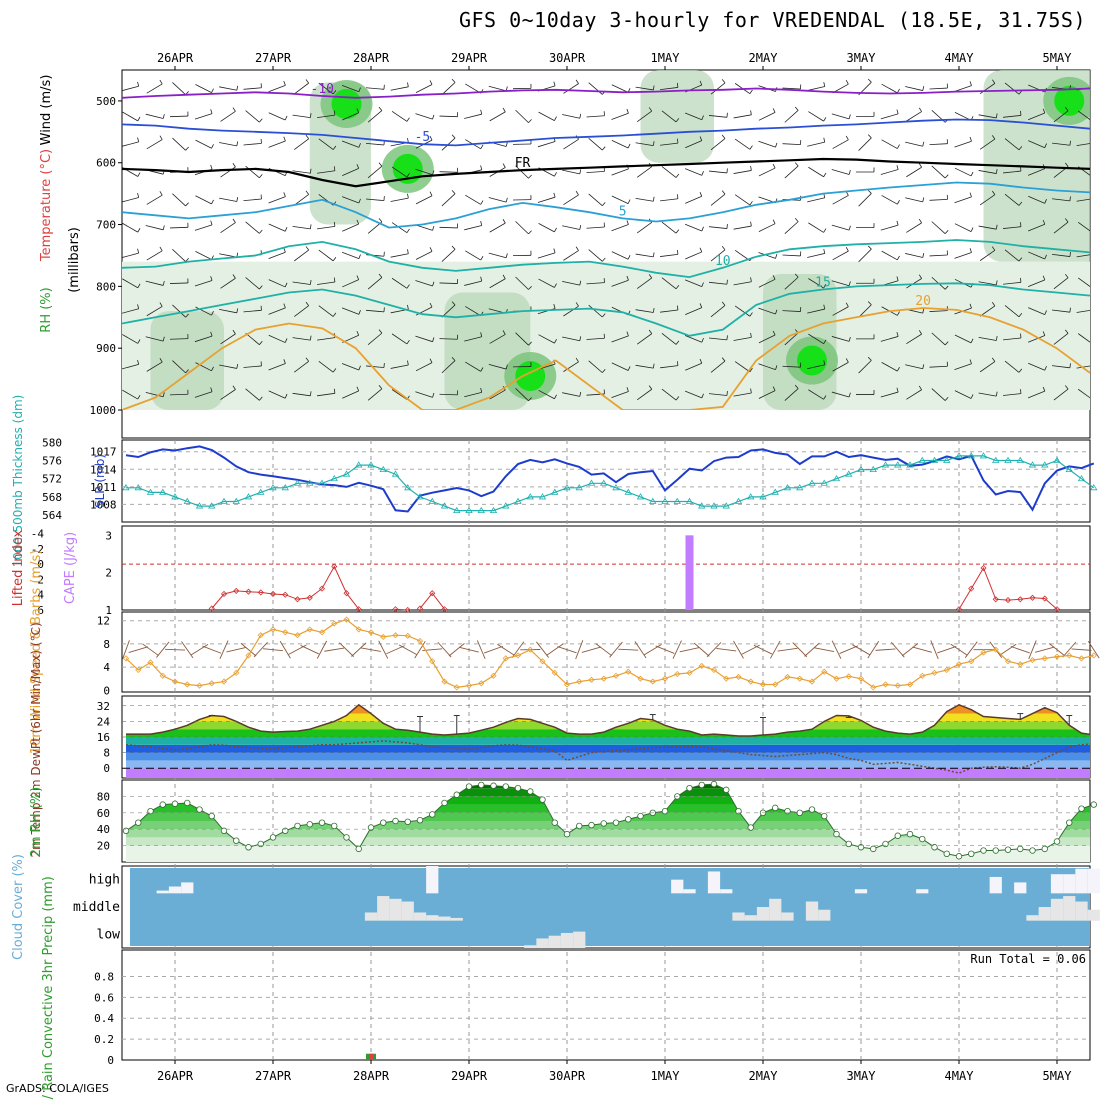 The height and width of the screenshot is (1100, 1100). What do you see at coordinates (764, 58) in the screenshot?
I see `top-day-label: 2MAY` at bounding box center [764, 58].